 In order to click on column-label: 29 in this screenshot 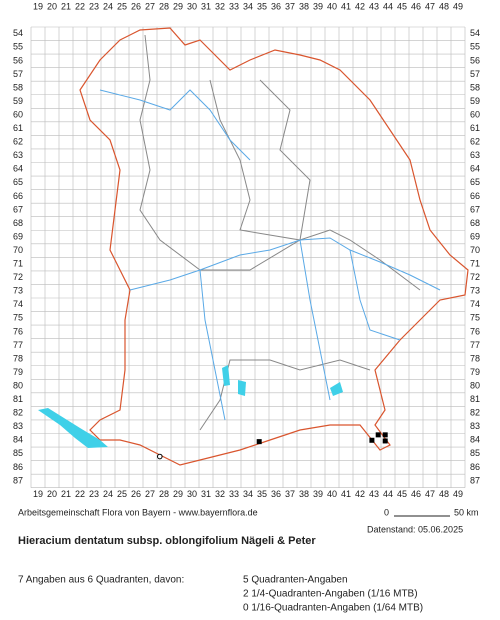, I will do `click(178, 6)`.